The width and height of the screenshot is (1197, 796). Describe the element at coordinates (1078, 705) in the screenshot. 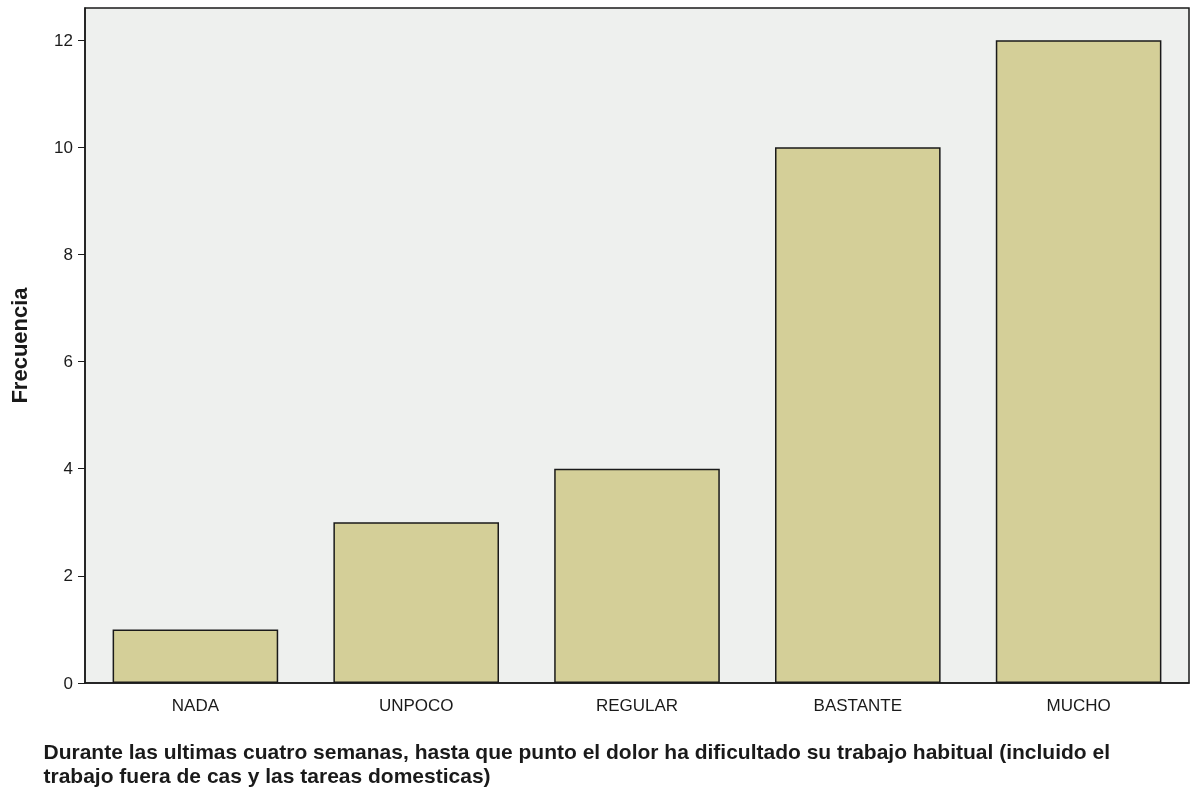

I see `x-tick-label: MUCHO` at that location.